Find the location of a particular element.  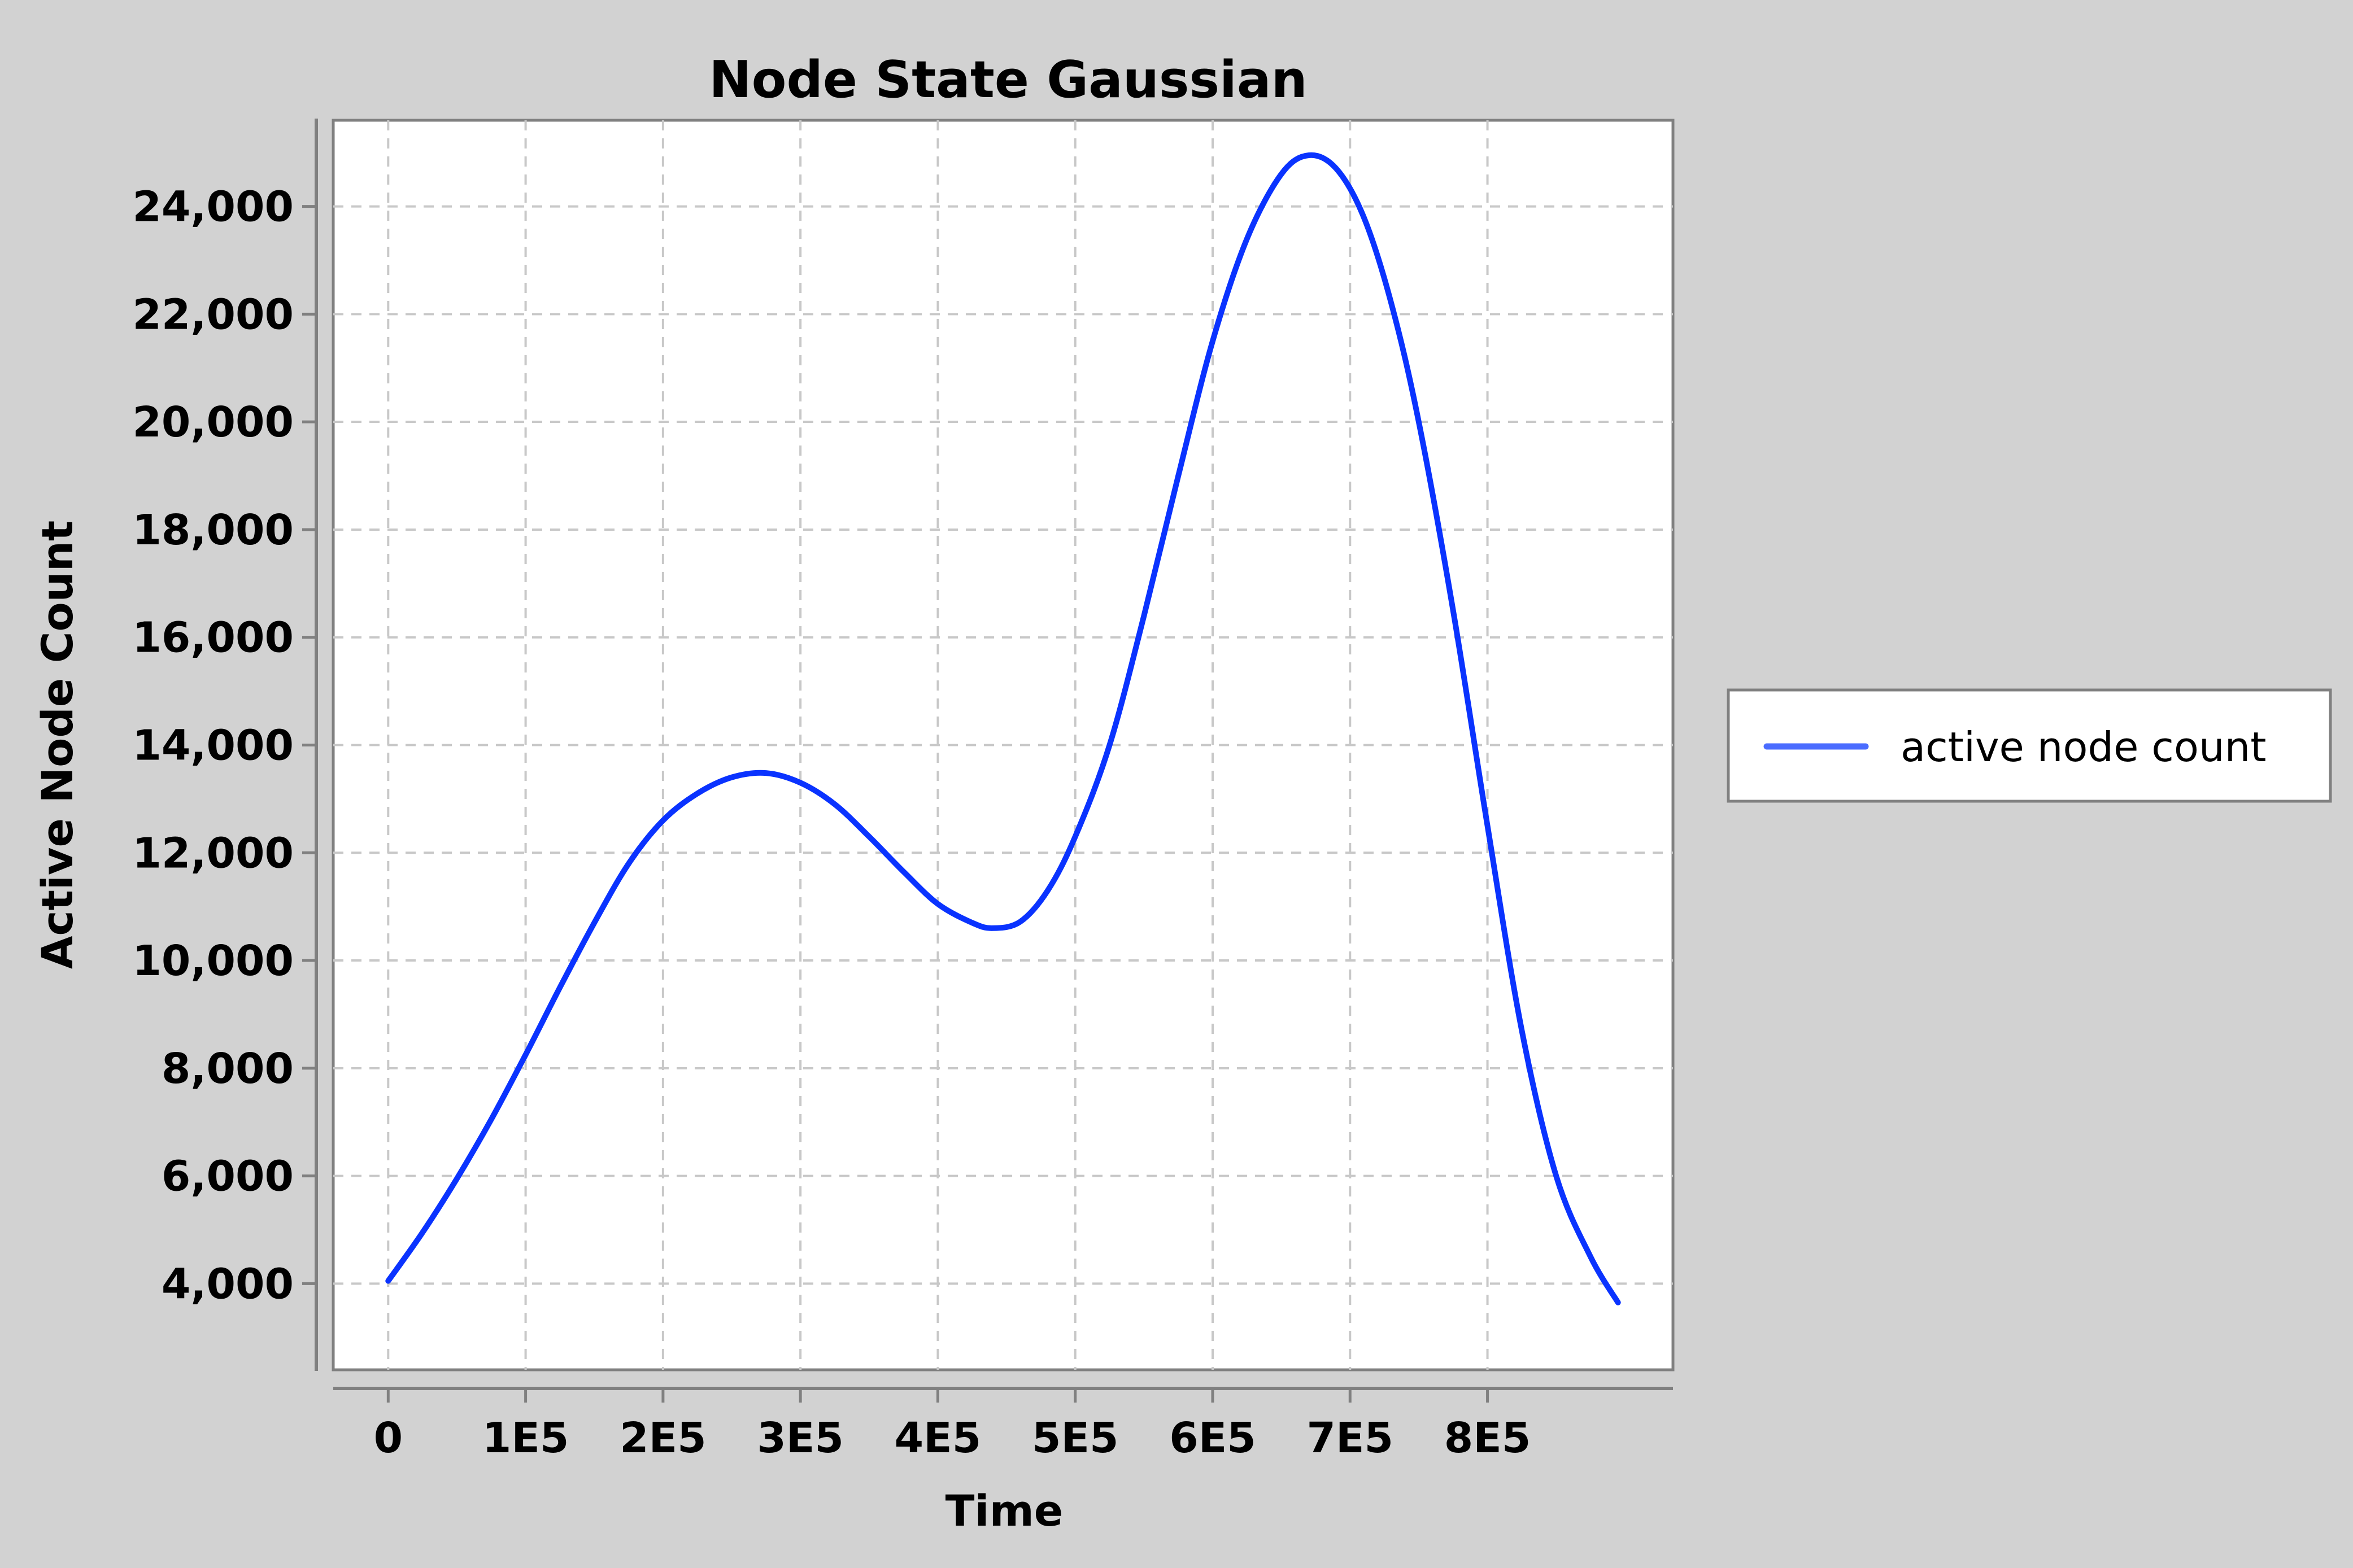

y-axis-label: Active Node Count is located at coordinates (57, 745).